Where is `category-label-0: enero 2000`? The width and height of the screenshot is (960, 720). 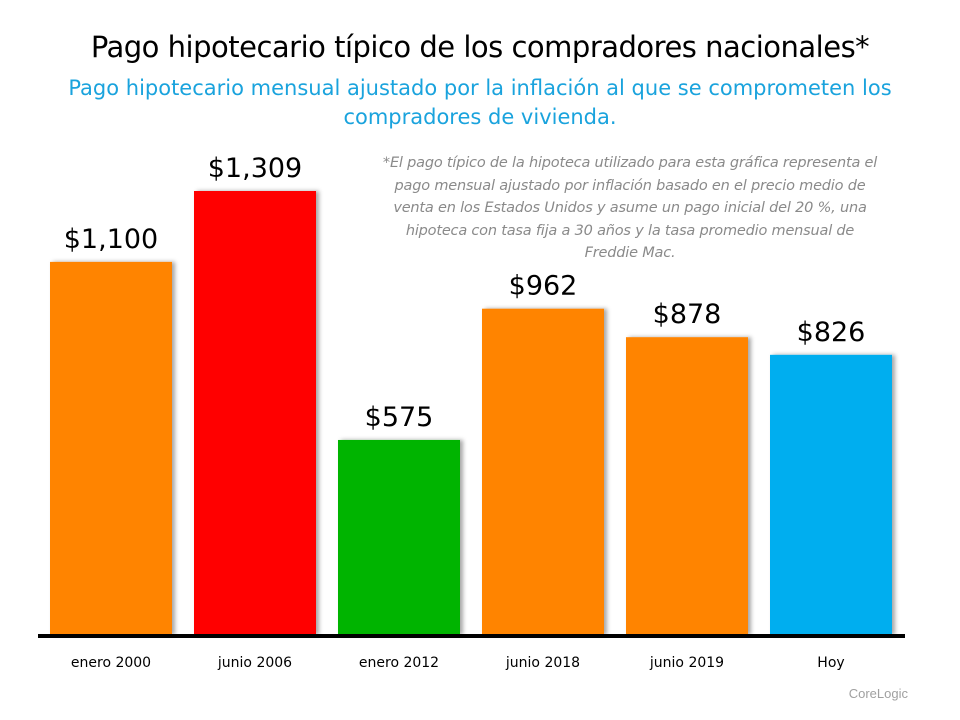 category-label-0: enero 2000 is located at coordinates (111, 663).